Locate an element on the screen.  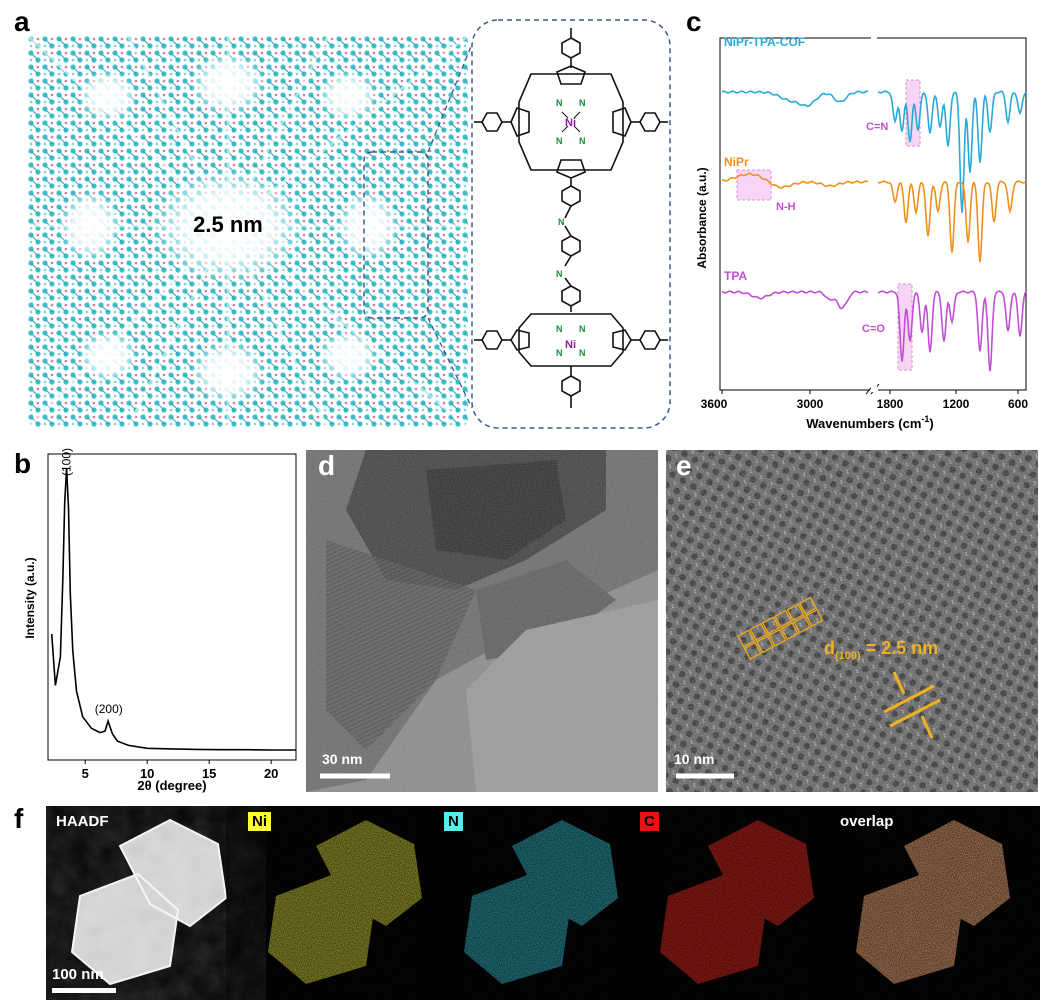
series-label-cof: NiPr-TPA-COF is located at coordinates (764, 42).